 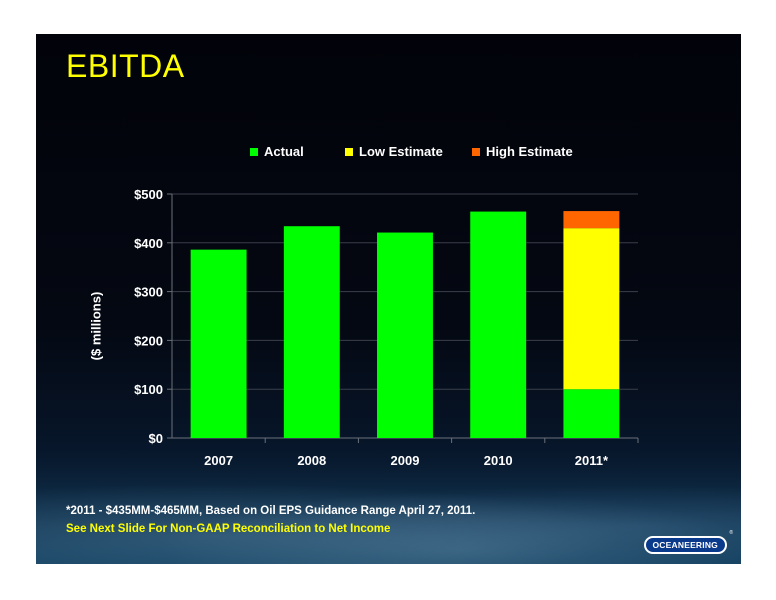 I want to click on seabed-background, so click(x=388, y=516).